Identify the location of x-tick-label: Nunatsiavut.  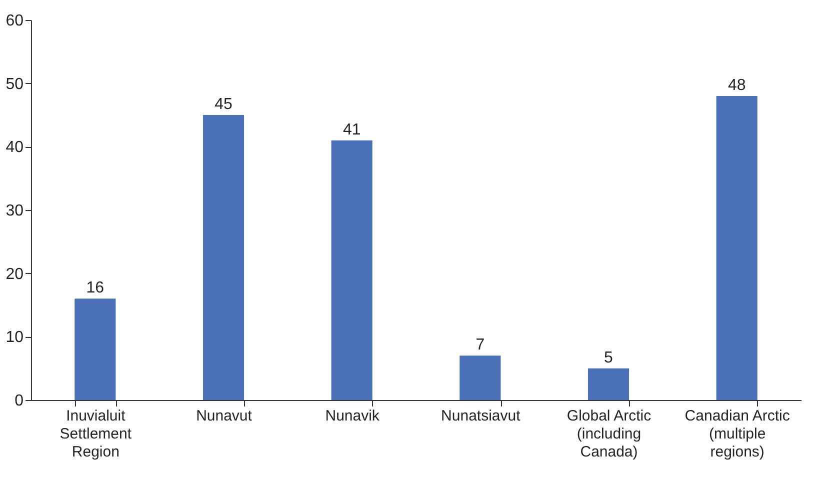
(481, 416).